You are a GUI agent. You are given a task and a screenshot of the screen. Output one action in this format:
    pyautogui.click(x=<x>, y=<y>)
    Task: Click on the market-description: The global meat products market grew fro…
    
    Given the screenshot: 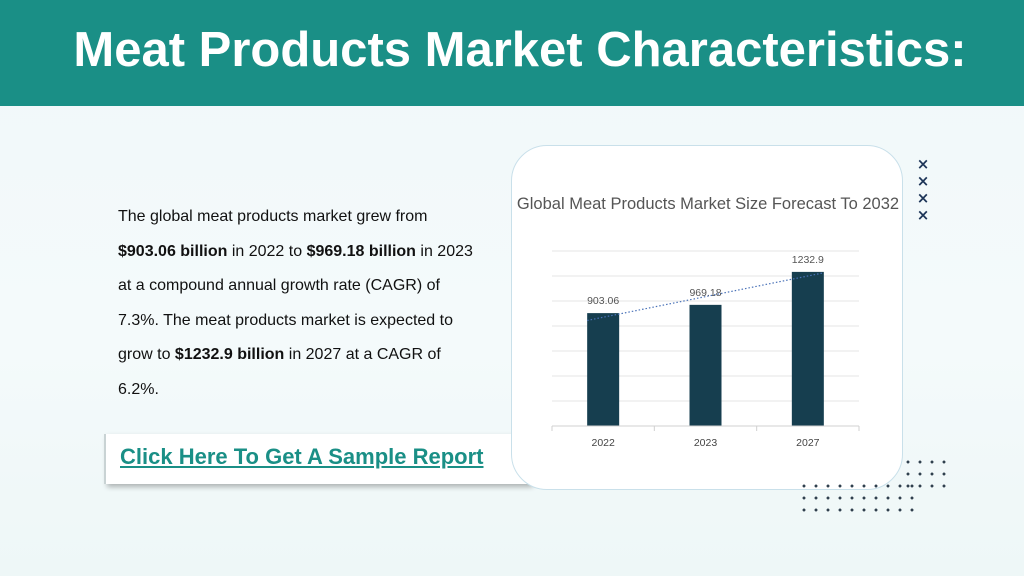 What is the action you would take?
    pyautogui.click(x=298, y=303)
    